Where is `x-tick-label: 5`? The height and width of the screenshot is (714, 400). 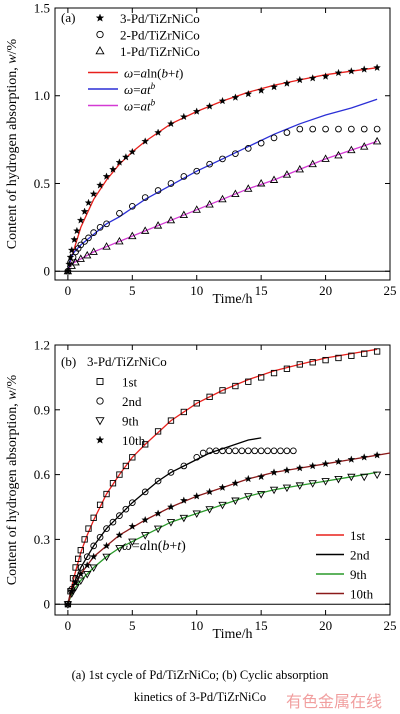 x-tick-label: 5 is located at coordinates (132, 625).